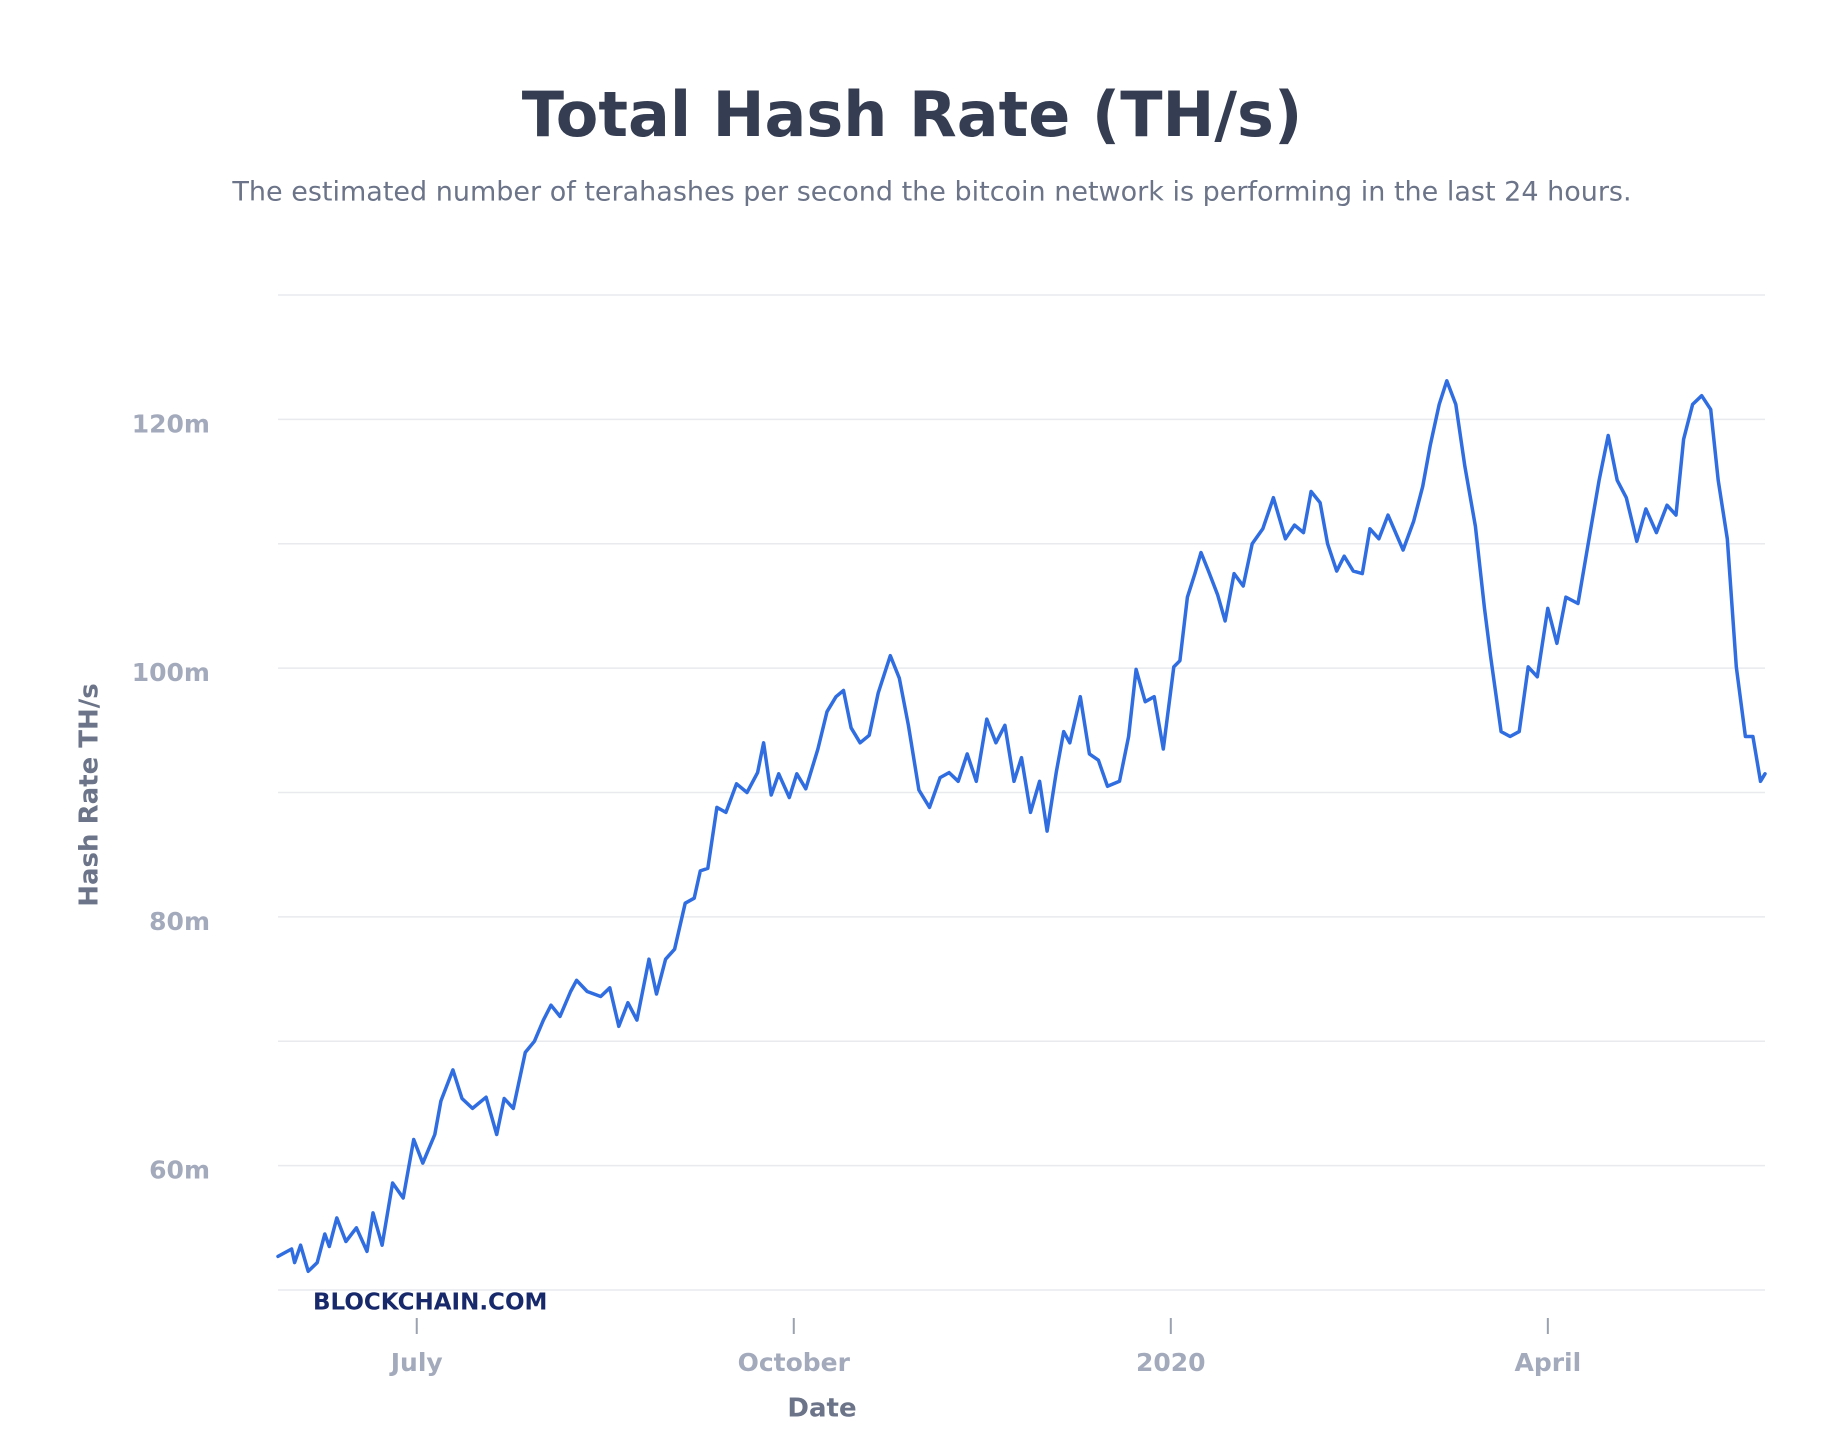 The height and width of the screenshot is (1430, 1824). I want to click on y-axis-title: Hash Rate TH/s, so click(90, 795).